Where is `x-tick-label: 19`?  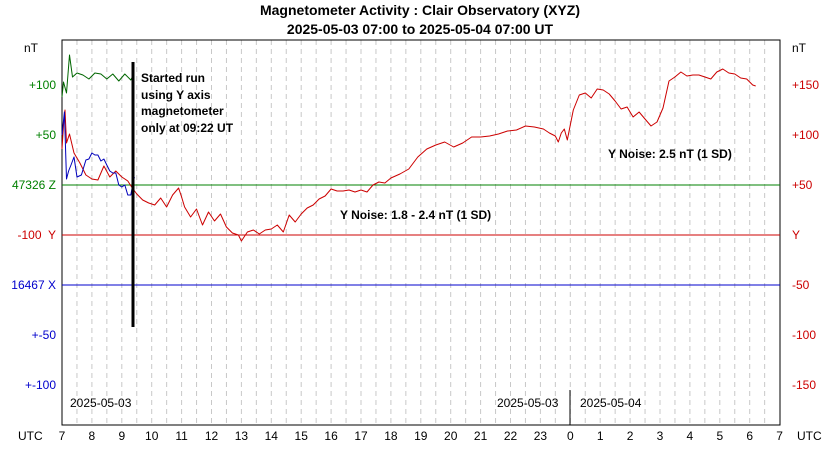 x-tick-label: 19 is located at coordinates (421, 436).